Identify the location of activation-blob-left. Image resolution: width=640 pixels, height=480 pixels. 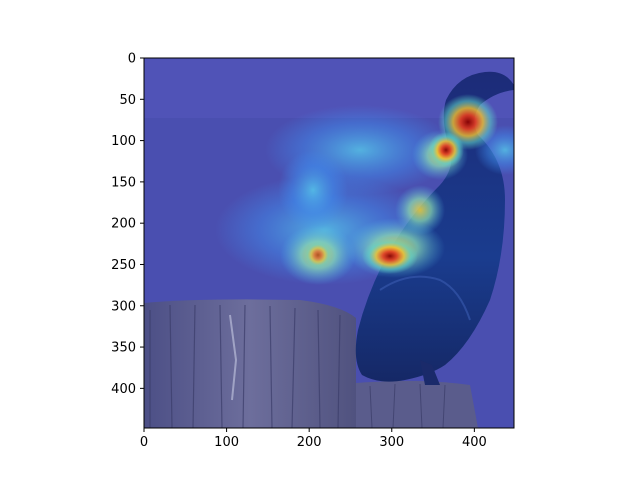
(313, 190).